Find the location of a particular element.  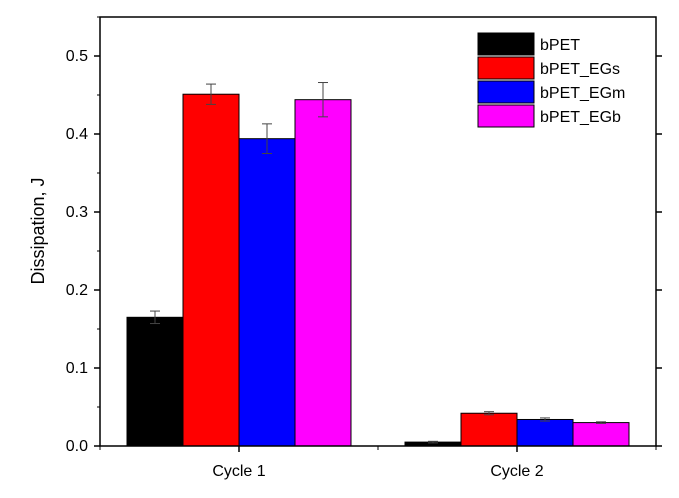

y-tick-label: 0.1 is located at coordinates (77, 368).